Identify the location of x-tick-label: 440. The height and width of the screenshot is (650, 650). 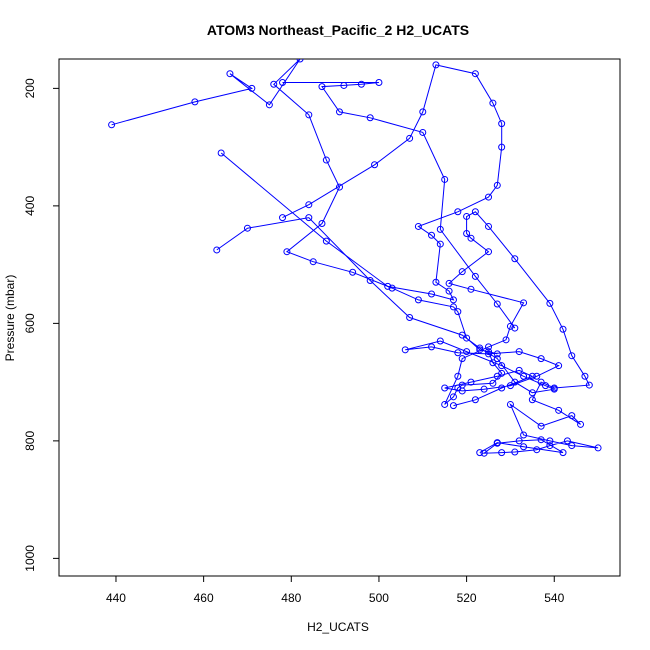
(116, 598).